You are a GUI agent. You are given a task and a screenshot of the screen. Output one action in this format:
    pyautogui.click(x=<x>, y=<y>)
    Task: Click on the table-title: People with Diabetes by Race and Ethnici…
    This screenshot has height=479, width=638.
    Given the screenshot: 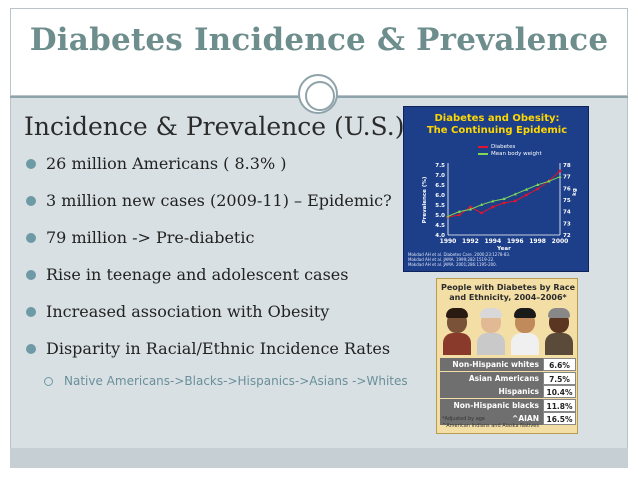 What is the action you would take?
    pyautogui.click(x=508, y=293)
    